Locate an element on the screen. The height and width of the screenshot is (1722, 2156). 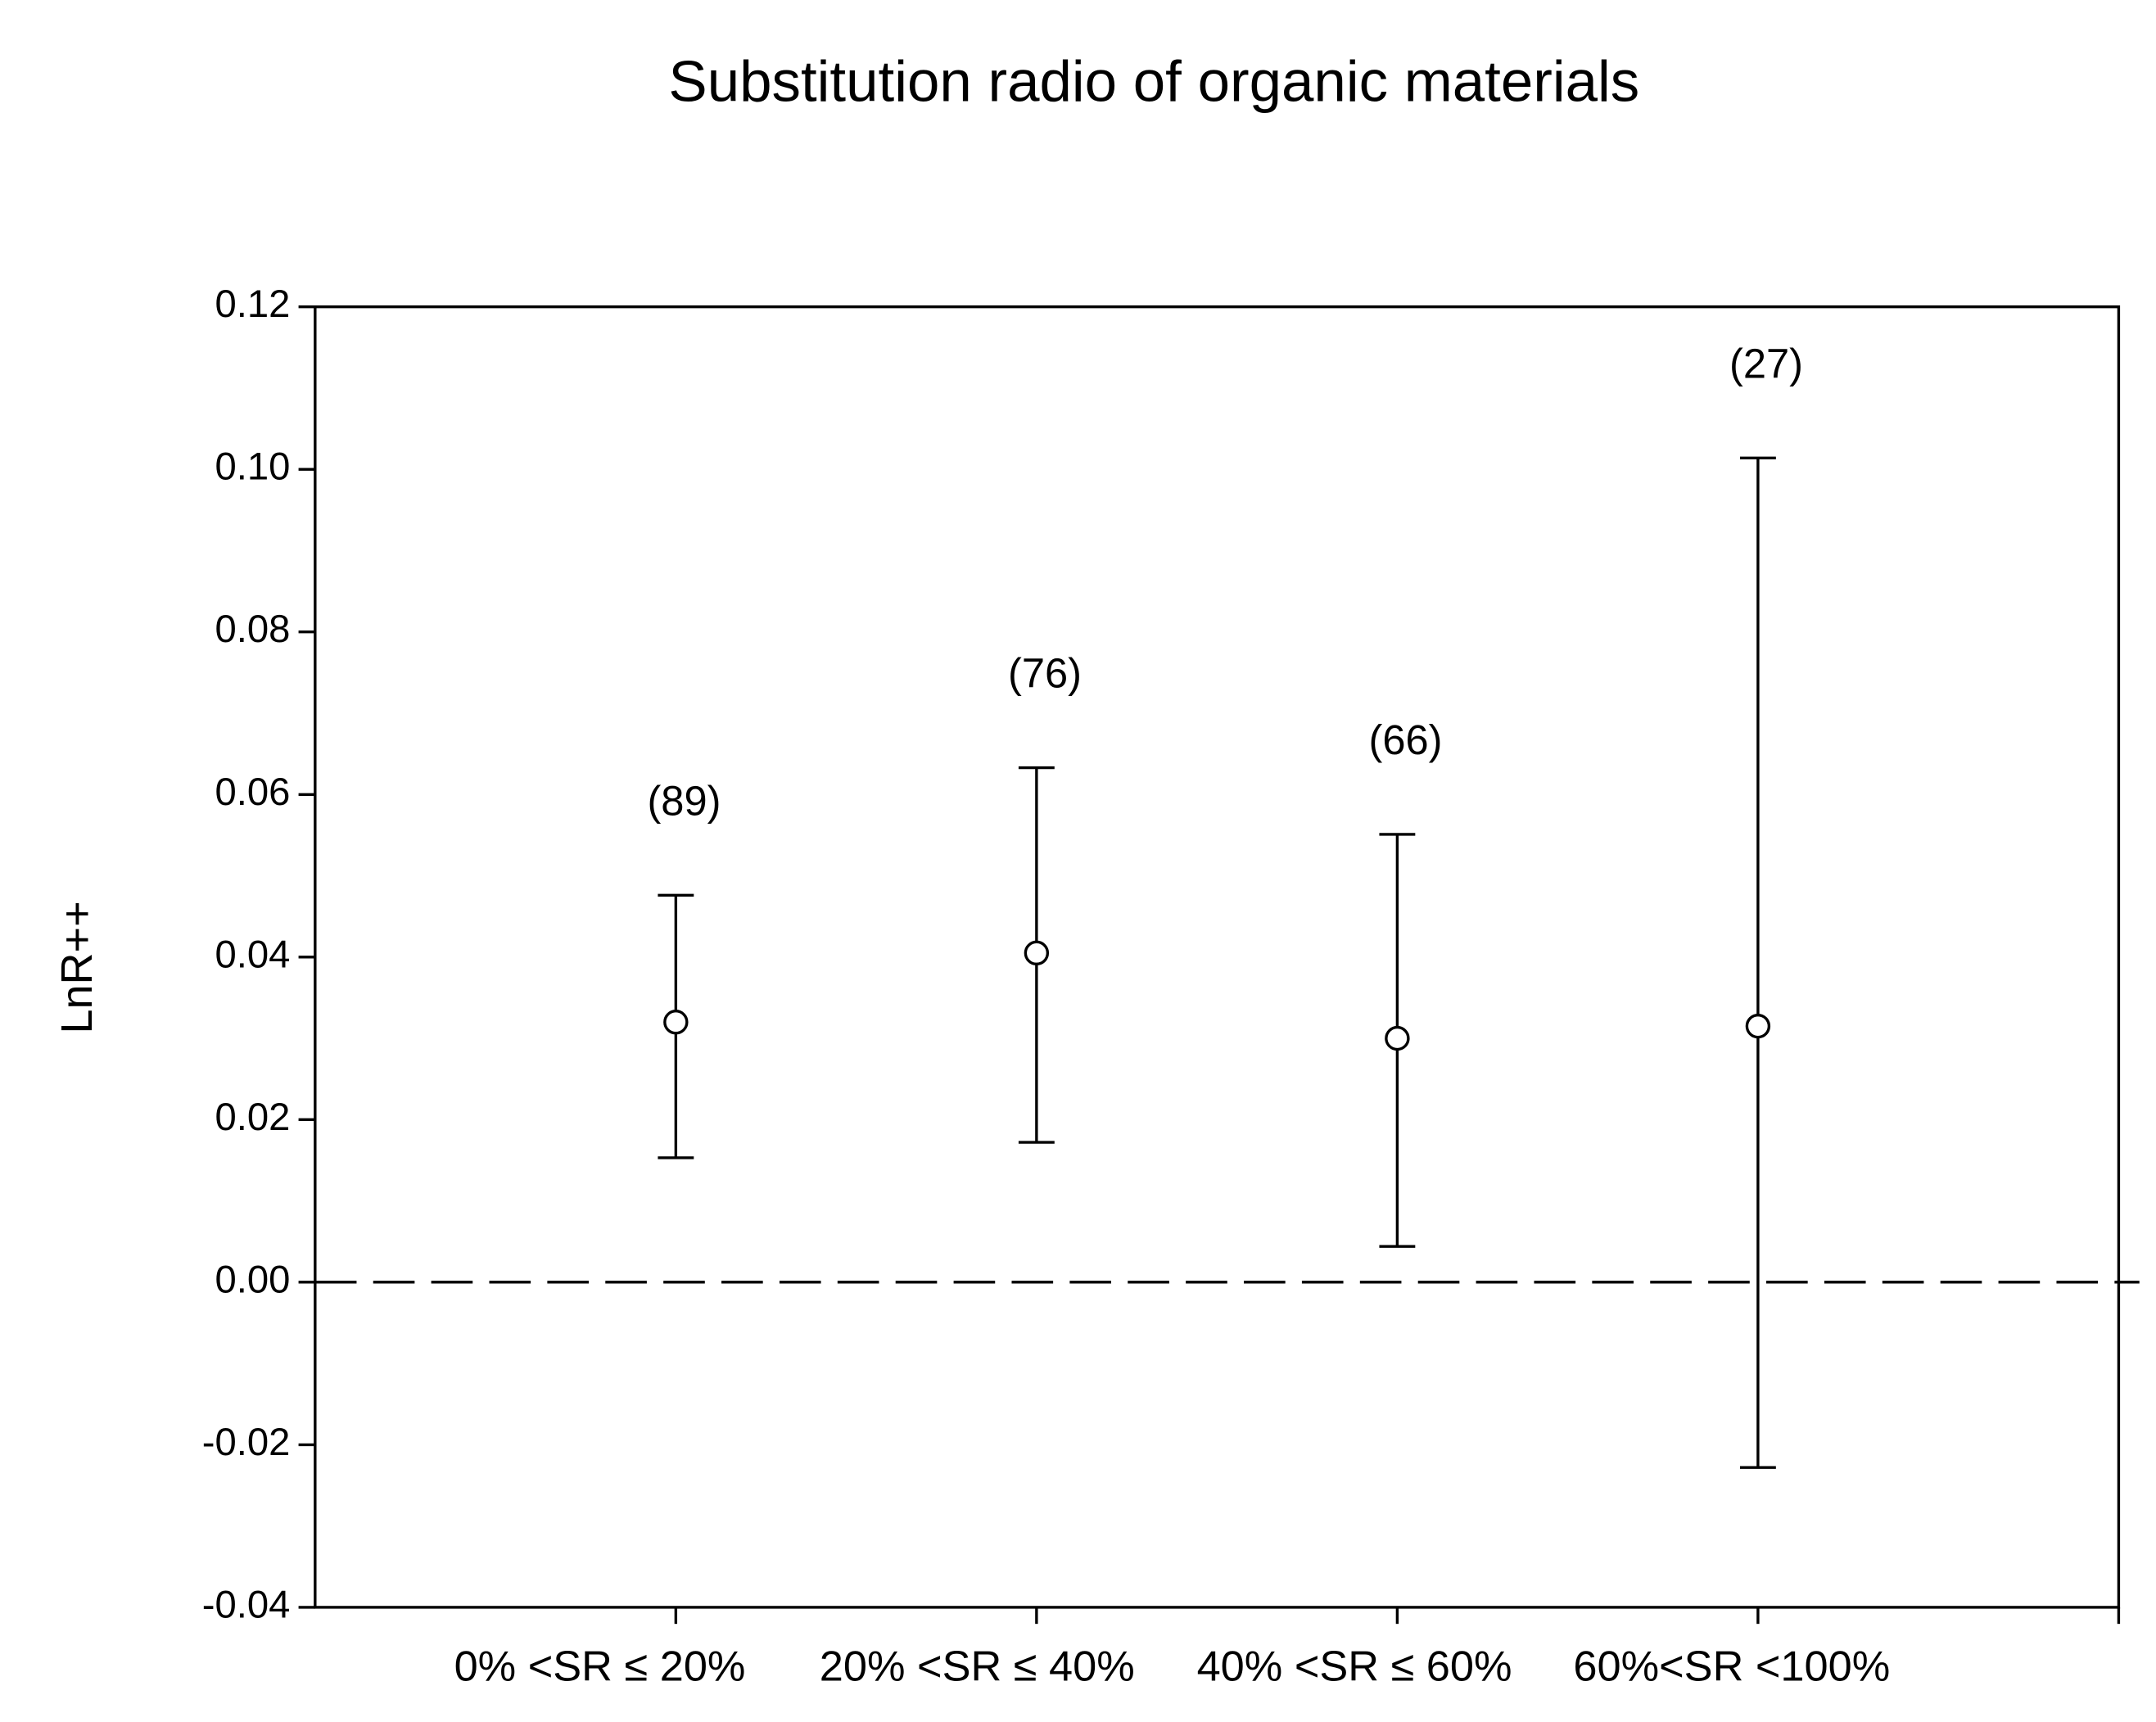
x-tick-label: 60%<SR <100% is located at coordinates (1731, 1667).